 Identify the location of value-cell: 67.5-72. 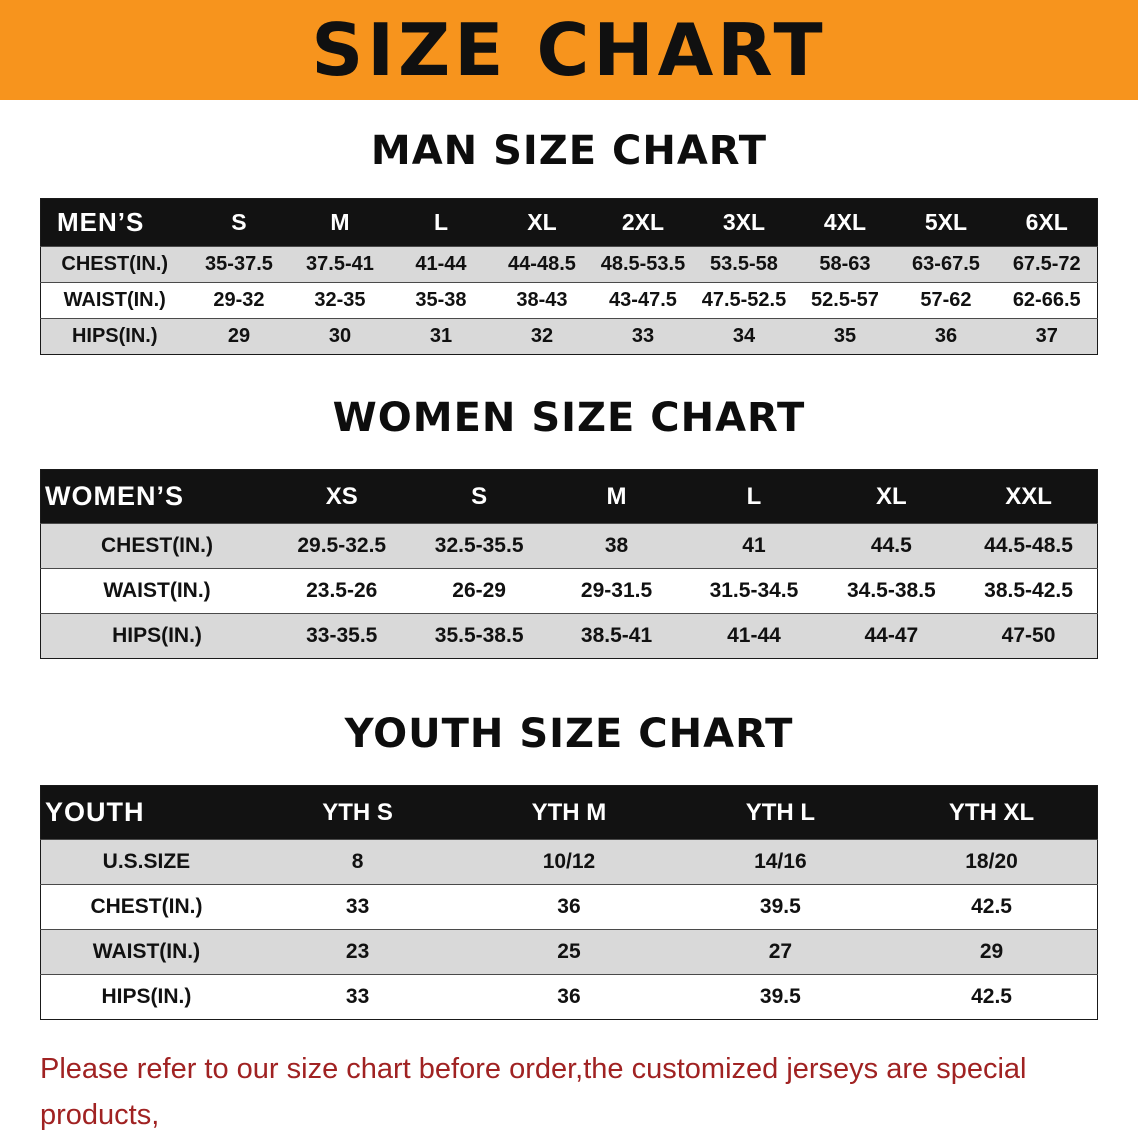
(1047, 264).